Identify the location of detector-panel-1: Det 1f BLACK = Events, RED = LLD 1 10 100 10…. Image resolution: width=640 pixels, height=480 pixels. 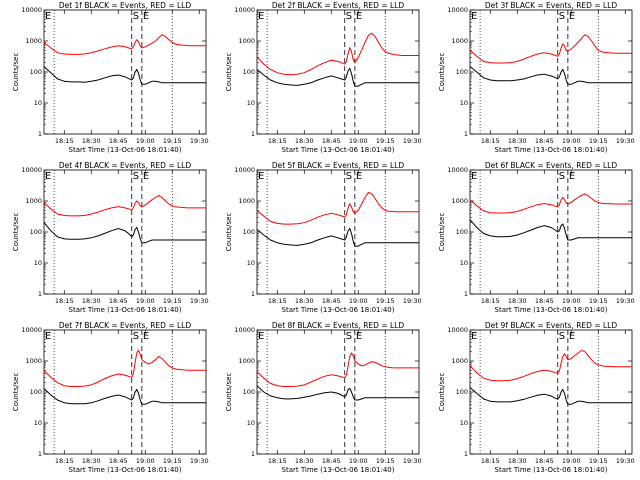
(106, 80).